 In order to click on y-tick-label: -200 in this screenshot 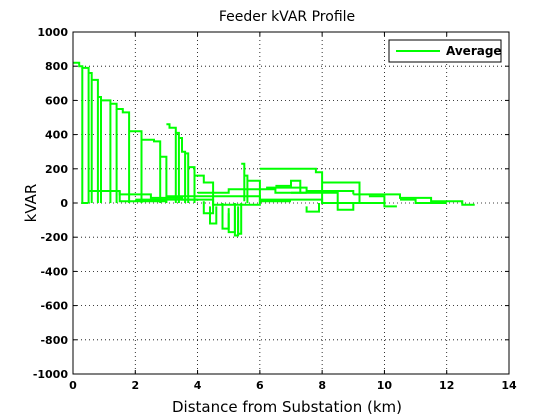, I will do `click(54, 237)`.